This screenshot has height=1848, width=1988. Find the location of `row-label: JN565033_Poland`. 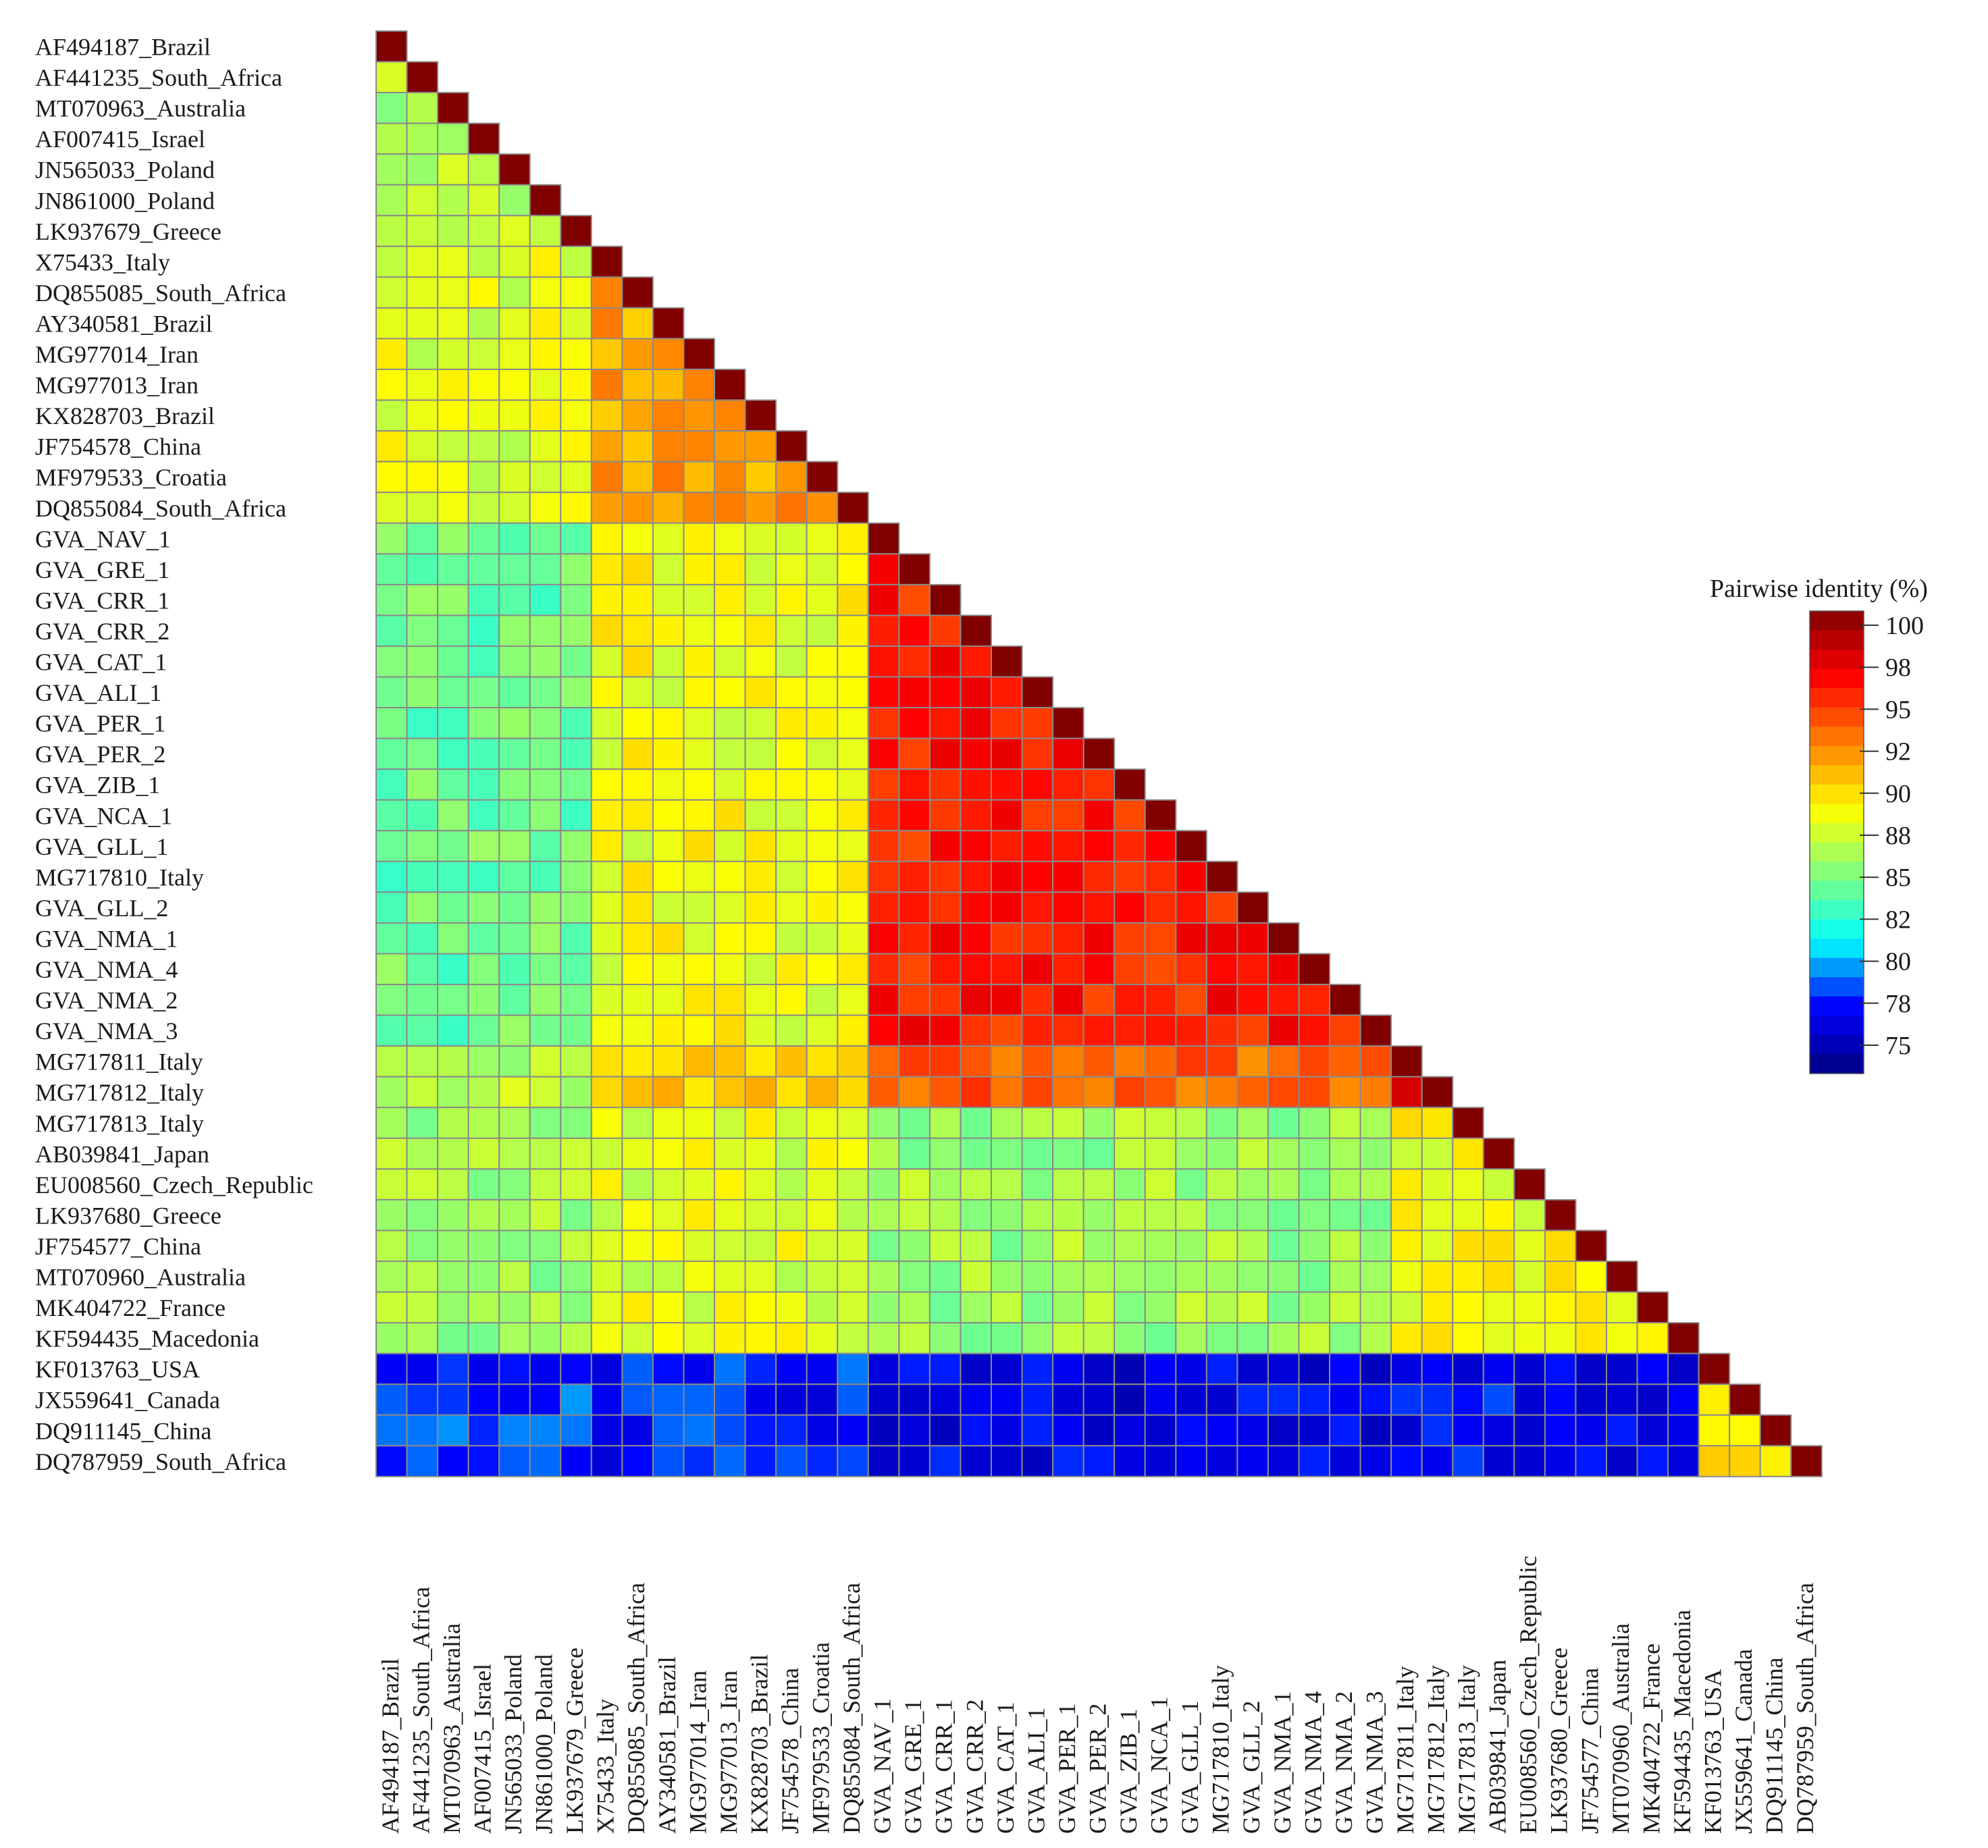

row-label: JN565033_Poland is located at coordinates (125, 170).